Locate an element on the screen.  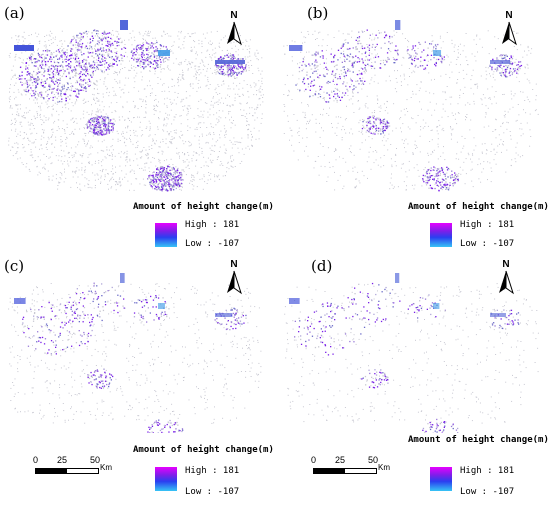
panel-label: (c) is located at coordinates (14, 266).